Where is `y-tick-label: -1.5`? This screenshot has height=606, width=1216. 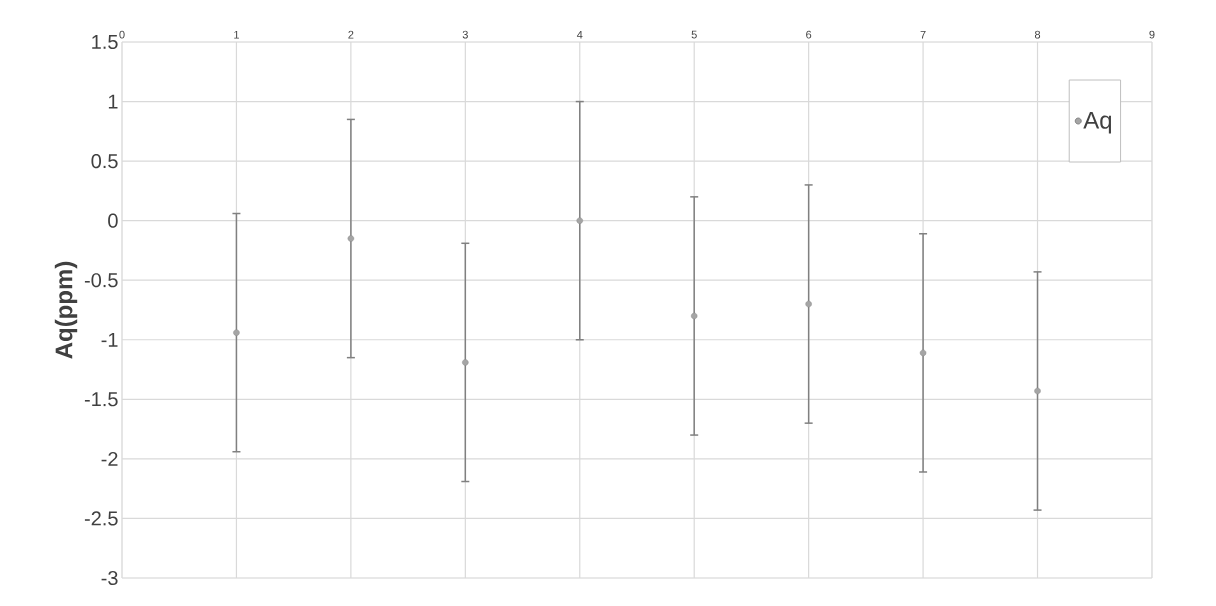 y-tick-label: -1.5 is located at coordinates (101, 399).